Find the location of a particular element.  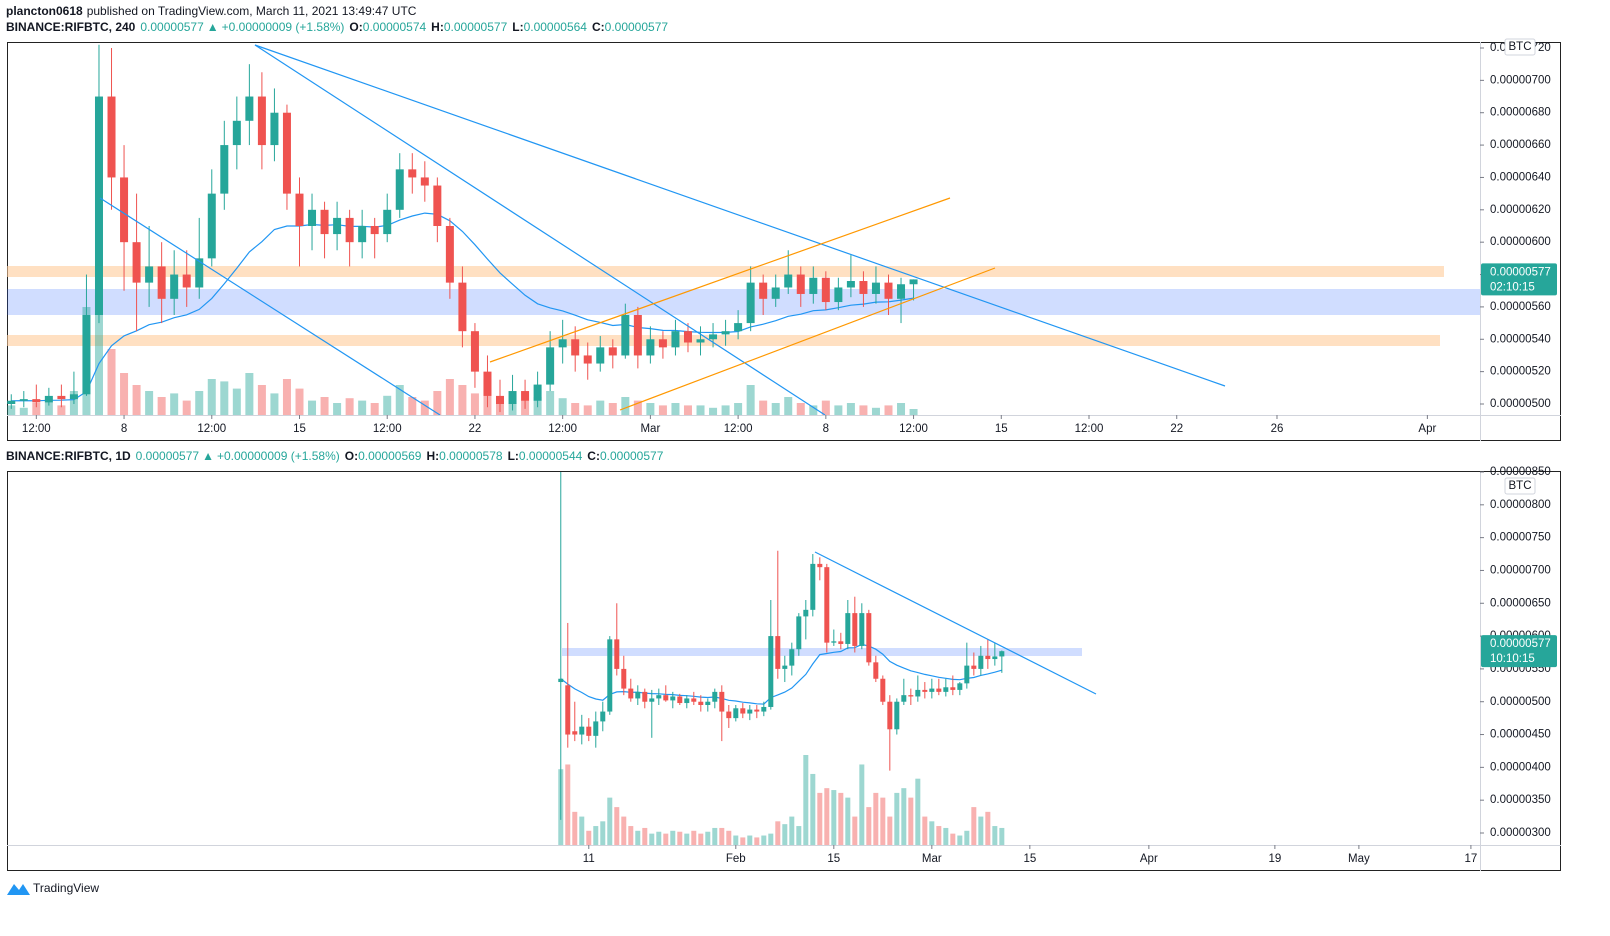

y-tick-label: 0.00000620 is located at coordinates (1520, 210).